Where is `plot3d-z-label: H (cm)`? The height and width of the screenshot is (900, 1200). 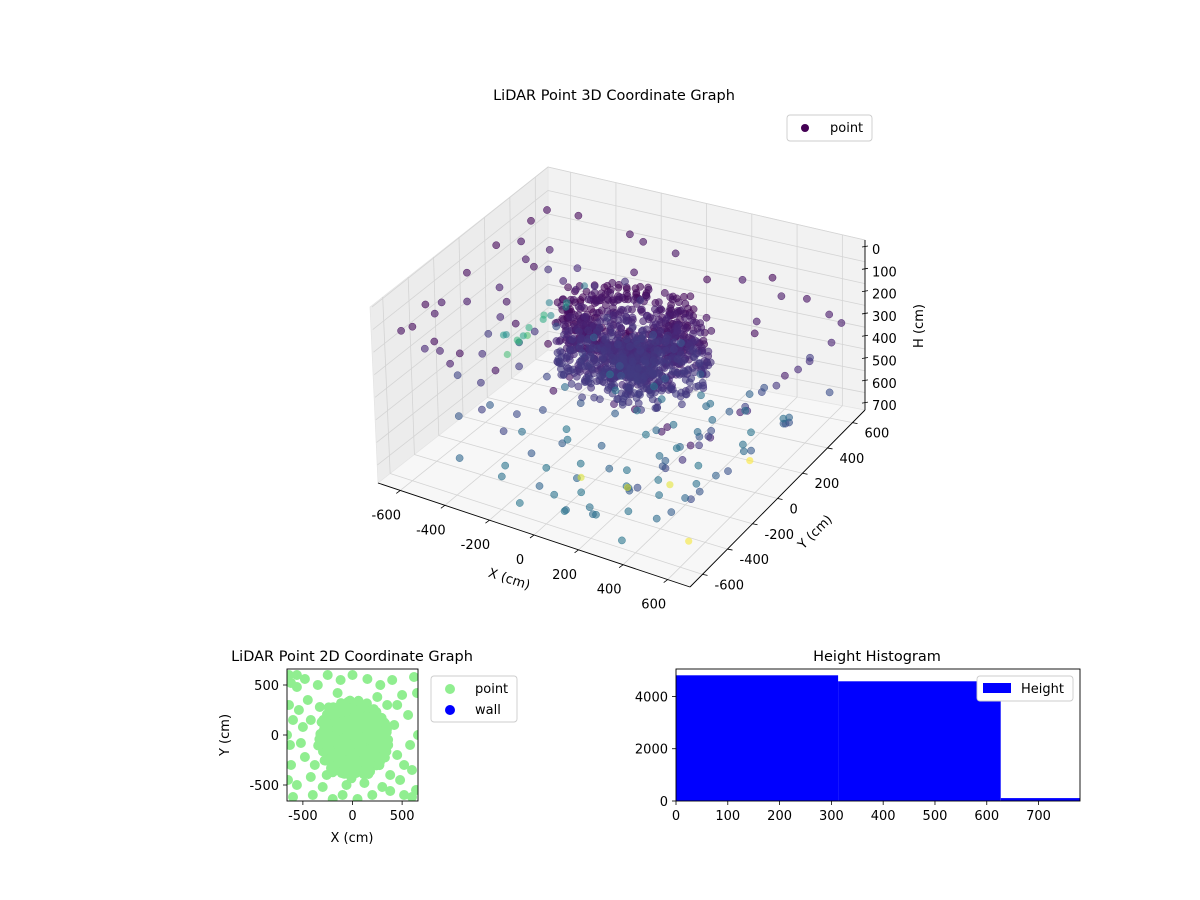 plot3d-z-label: H (cm) is located at coordinates (919, 326).